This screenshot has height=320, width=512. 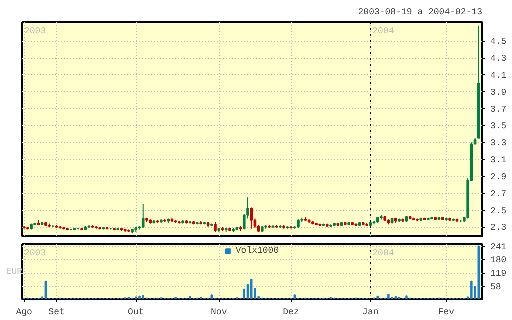 I want to click on x-tick-label: Out, so click(x=136, y=313).